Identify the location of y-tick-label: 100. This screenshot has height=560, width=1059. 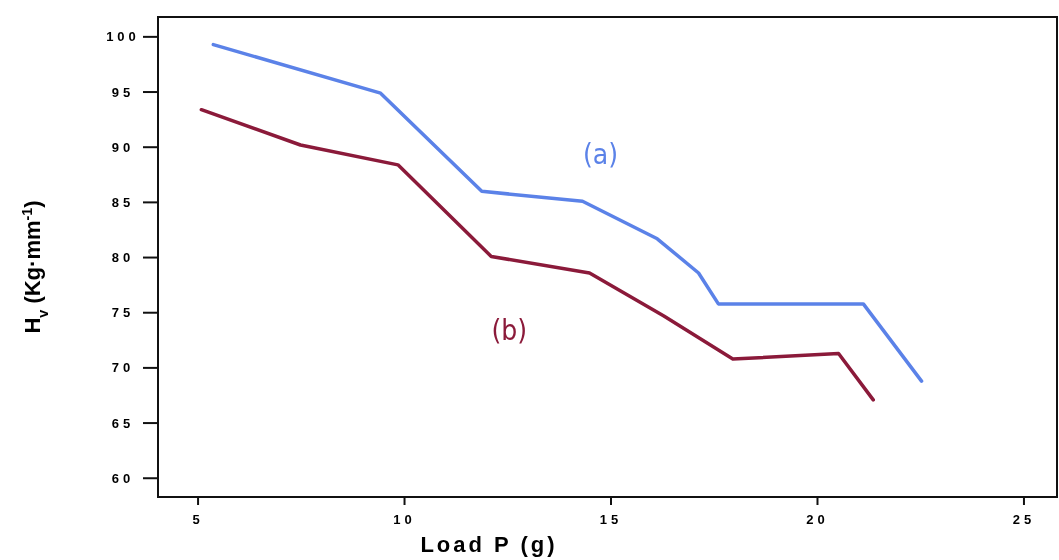
(123, 37).